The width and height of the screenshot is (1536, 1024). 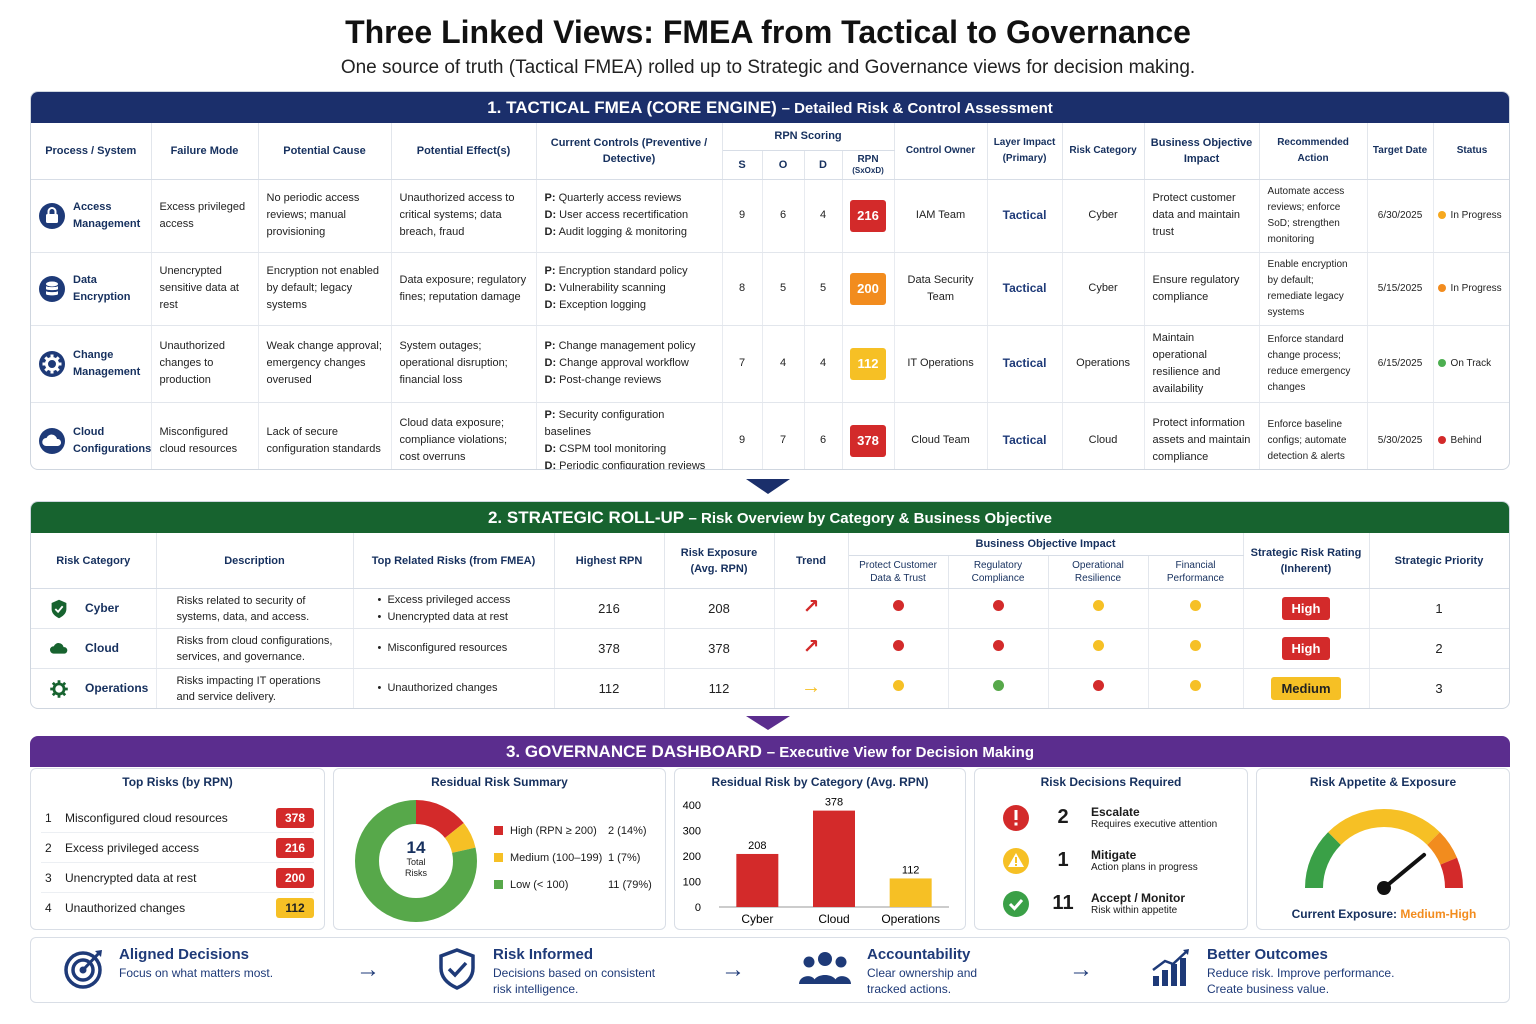 I want to click on legend-label: Low (< 100), so click(x=539, y=884).